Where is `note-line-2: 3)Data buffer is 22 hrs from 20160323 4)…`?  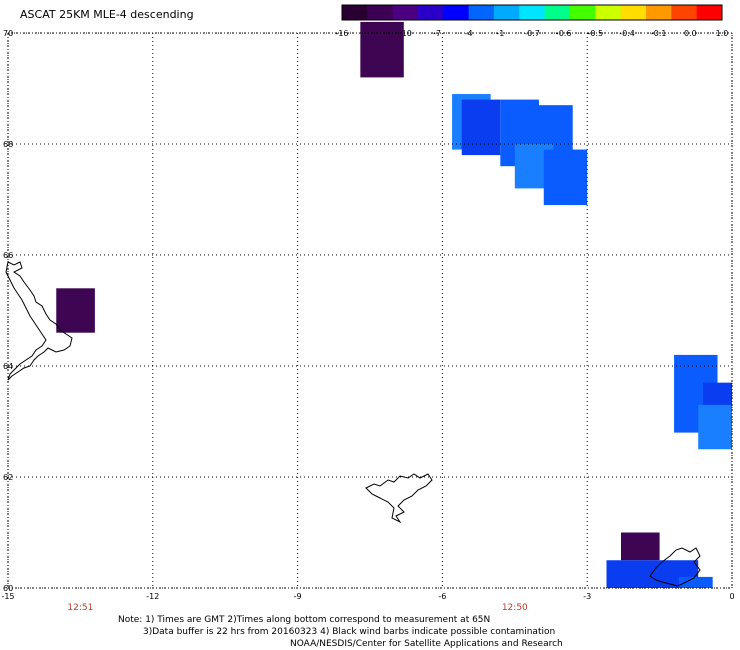
note-line-2: 3)Data buffer is 22 hrs from 20160323 4)… is located at coordinates (349, 632).